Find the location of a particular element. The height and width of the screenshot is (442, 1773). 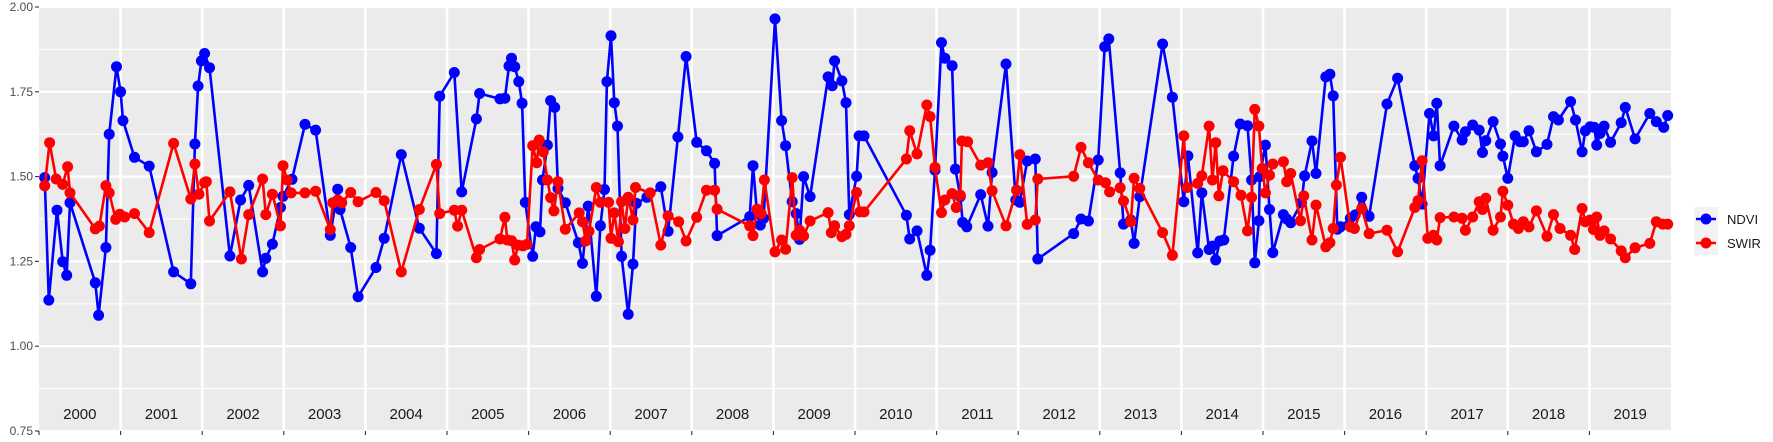

y-axis: 2.00 1.75 1.50 1.25 1.00 0.75 is located at coordinates (24, 219).